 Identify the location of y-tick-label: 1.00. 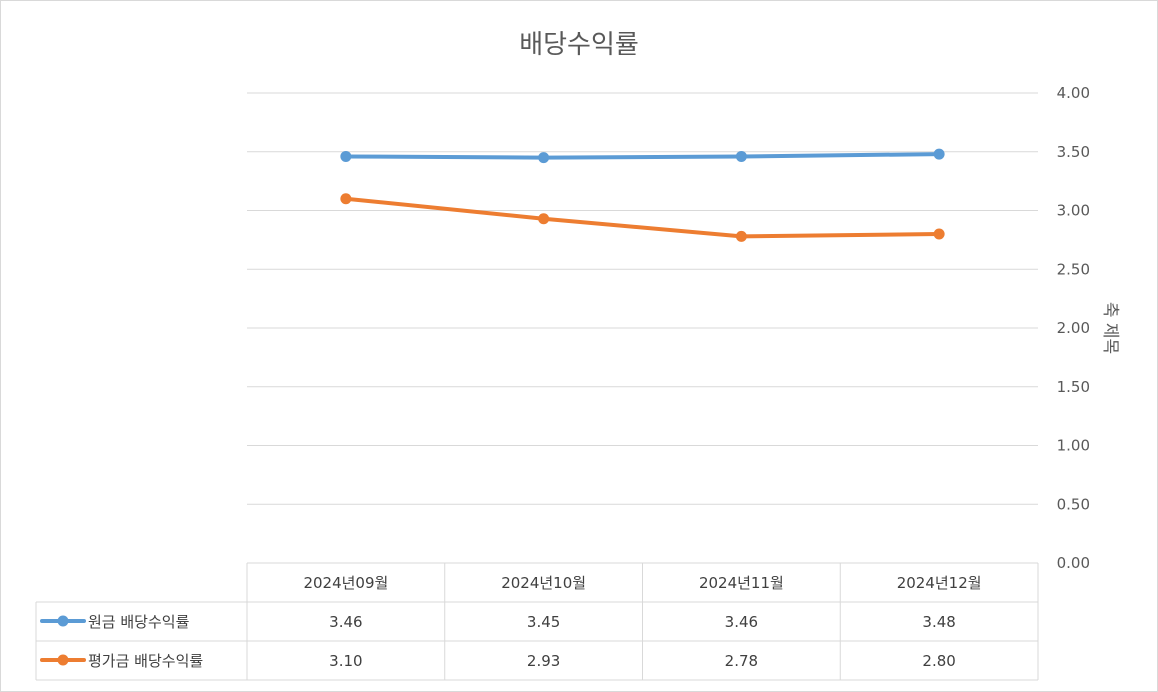
(1073, 446).